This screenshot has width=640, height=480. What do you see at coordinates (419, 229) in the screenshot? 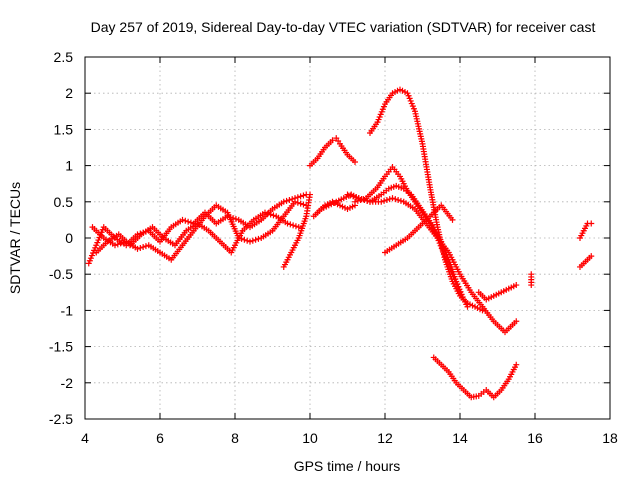
I see `series-track-k` at bounding box center [419, 229].